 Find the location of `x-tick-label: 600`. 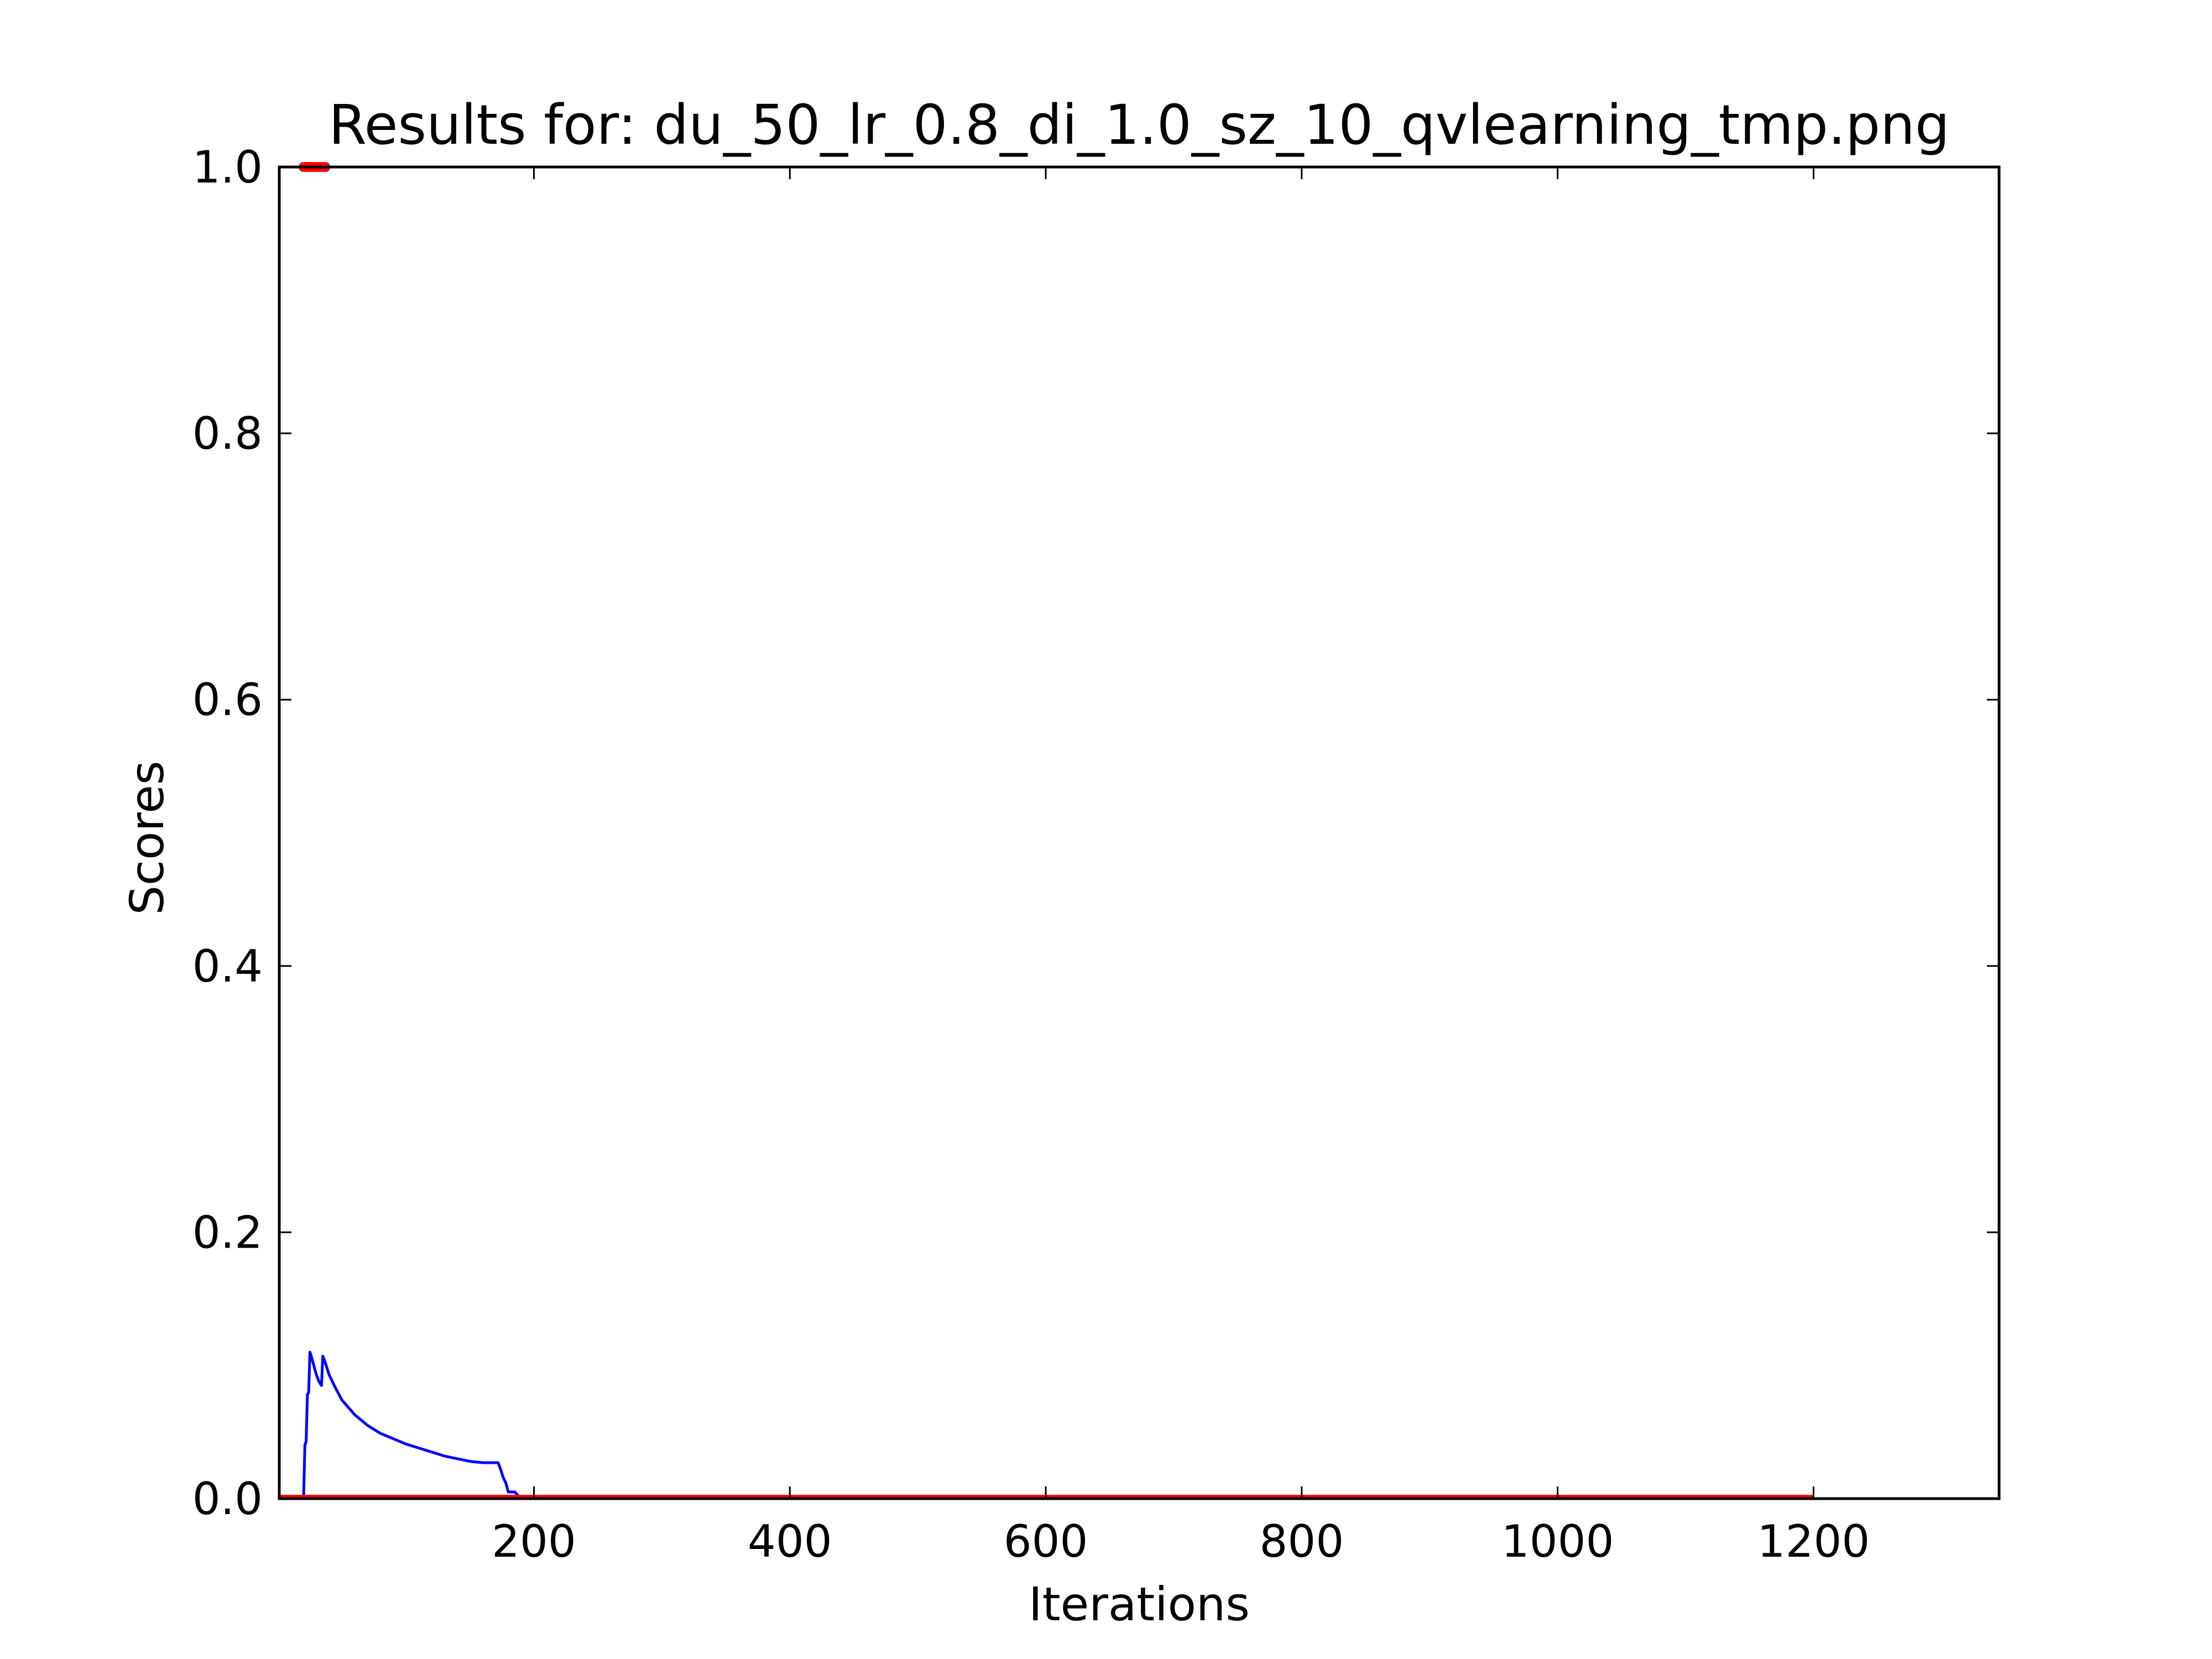

x-tick-label: 600 is located at coordinates (1046, 1541).